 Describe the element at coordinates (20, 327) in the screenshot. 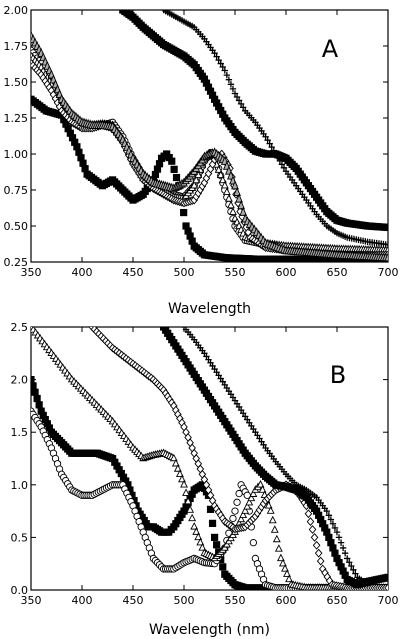

I see `y-tick-label: 2.5` at that location.